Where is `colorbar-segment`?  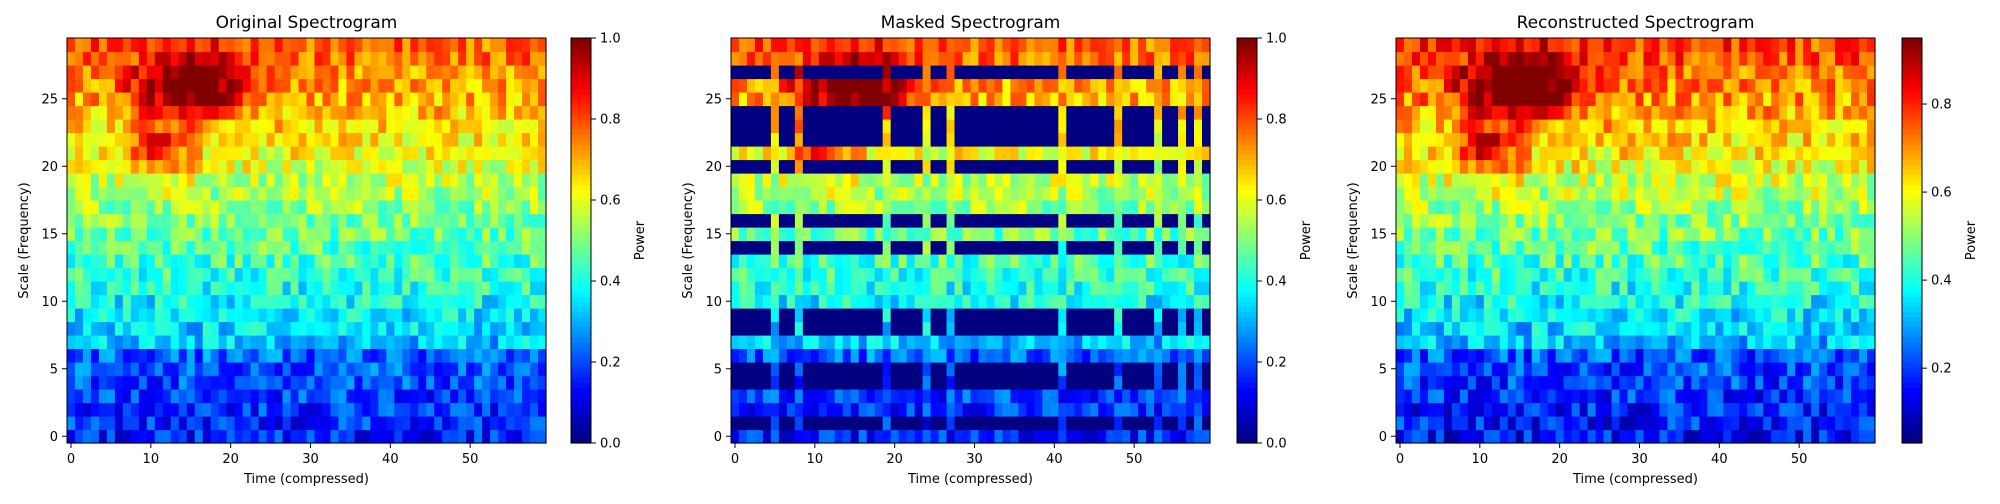
colorbar-segment is located at coordinates (1247, 421).